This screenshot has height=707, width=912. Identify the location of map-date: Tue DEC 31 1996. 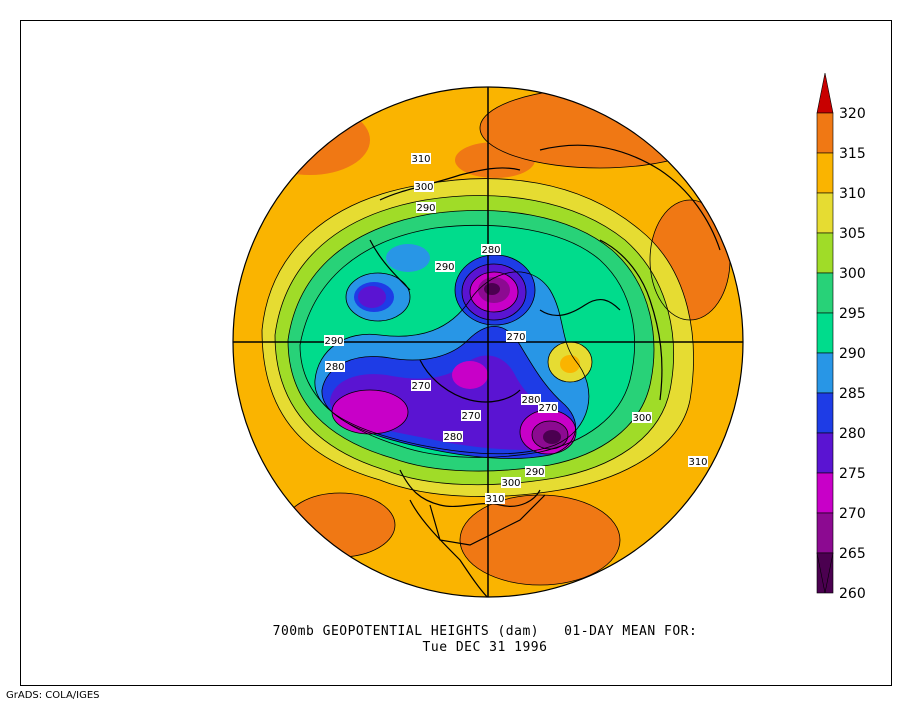
(485, 647).